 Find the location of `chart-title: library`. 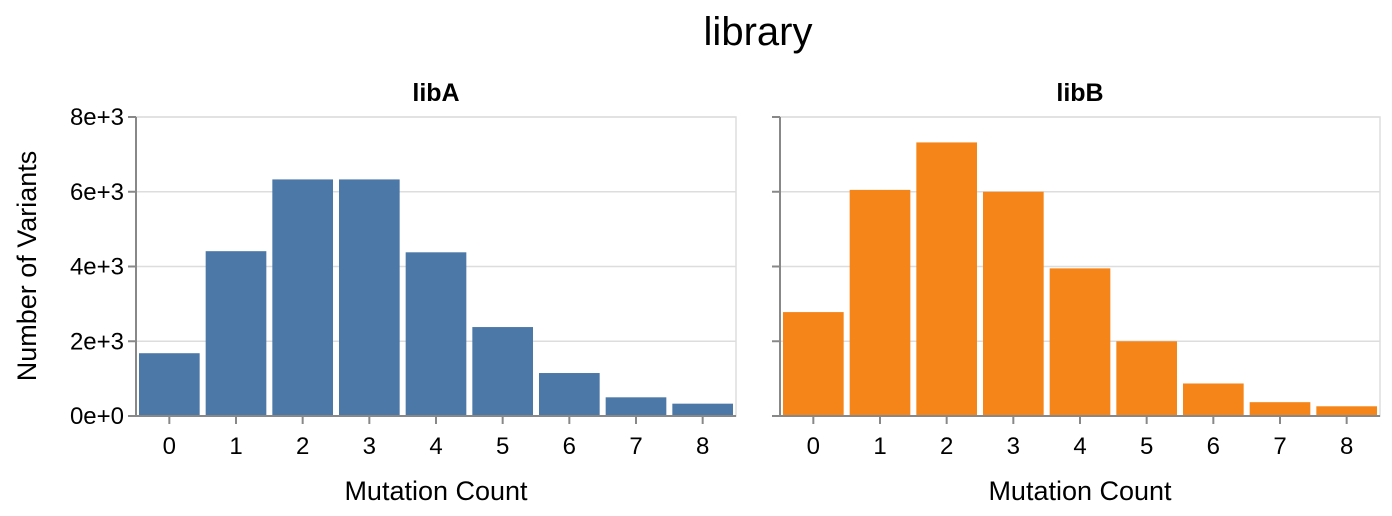

chart-title: library is located at coordinates (758, 32).